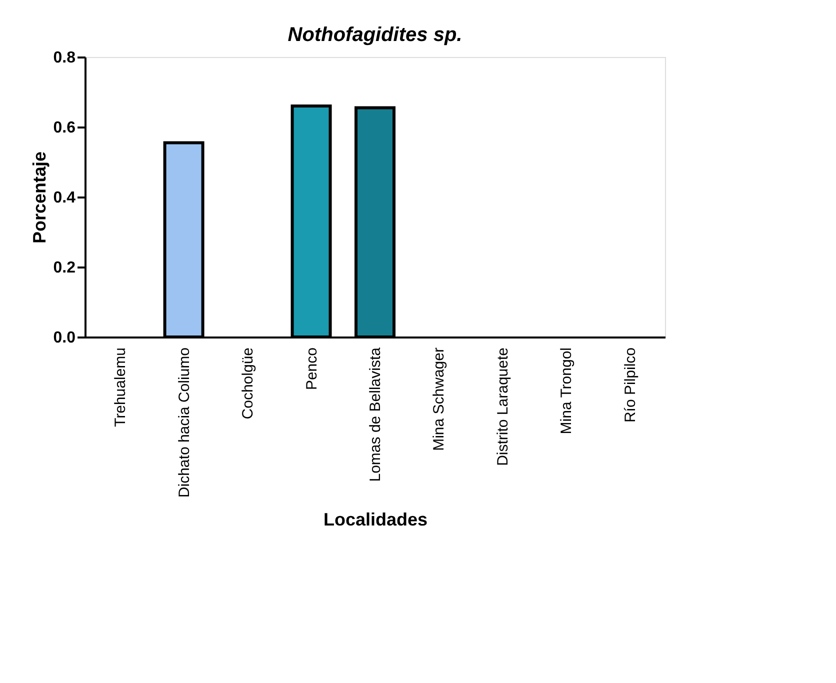  What do you see at coordinates (64, 198) in the screenshot?
I see `y-tick-label: 0.4` at bounding box center [64, 198].